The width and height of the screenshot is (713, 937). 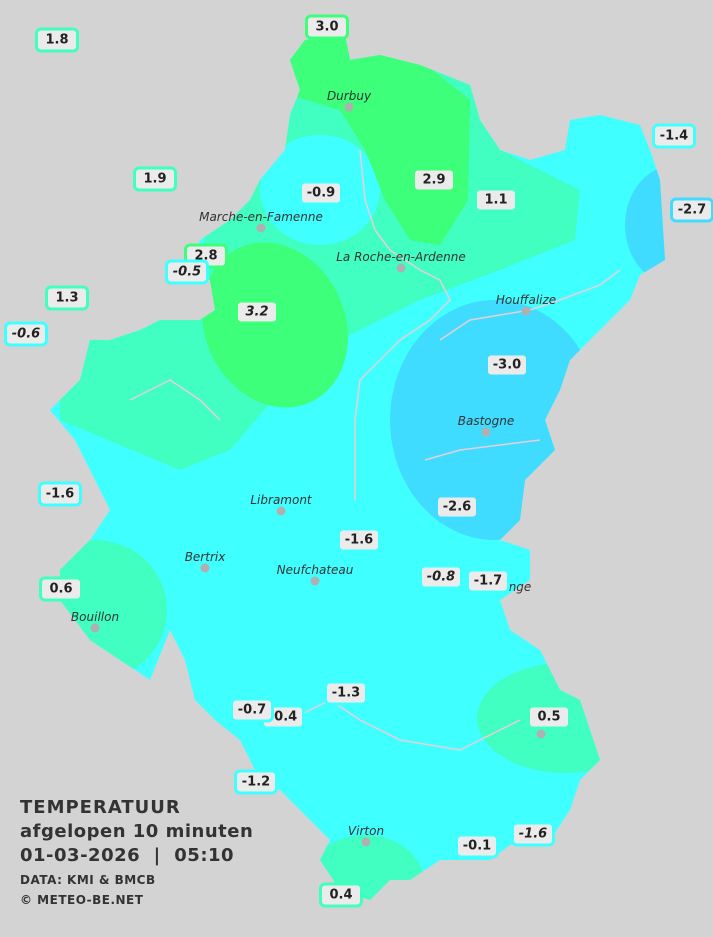 What do you see at coordinates (349, 96) in the screenshot?
I see `city-label: Durbuy` at bounding box center [349, 96].